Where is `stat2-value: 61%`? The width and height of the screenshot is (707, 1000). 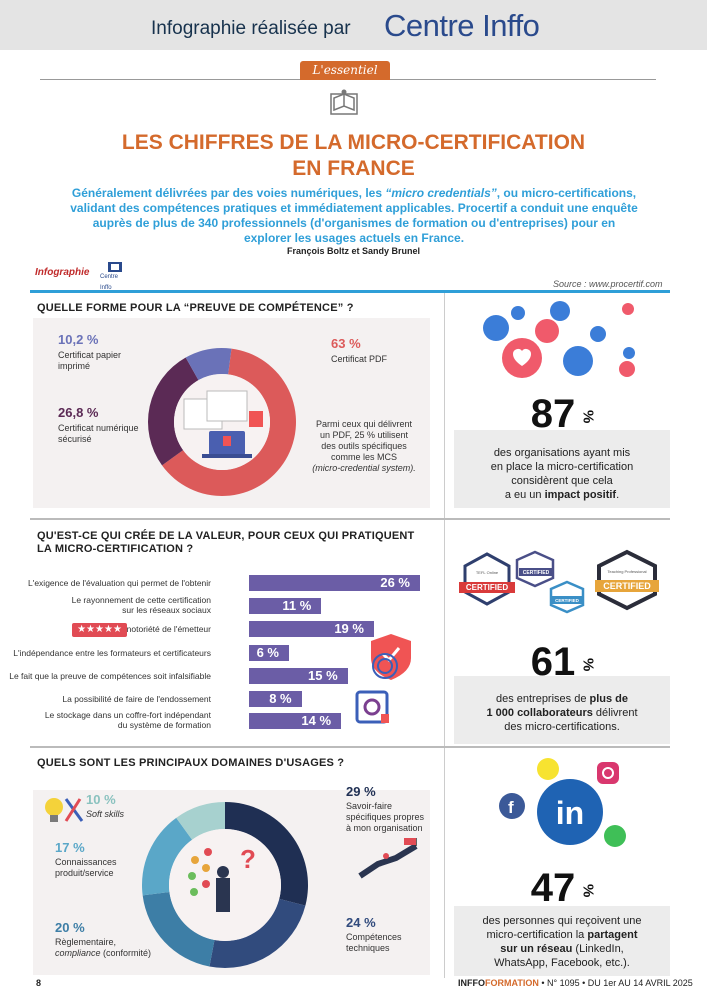
stat2-value: 61% is located at coordinates (562, 662).